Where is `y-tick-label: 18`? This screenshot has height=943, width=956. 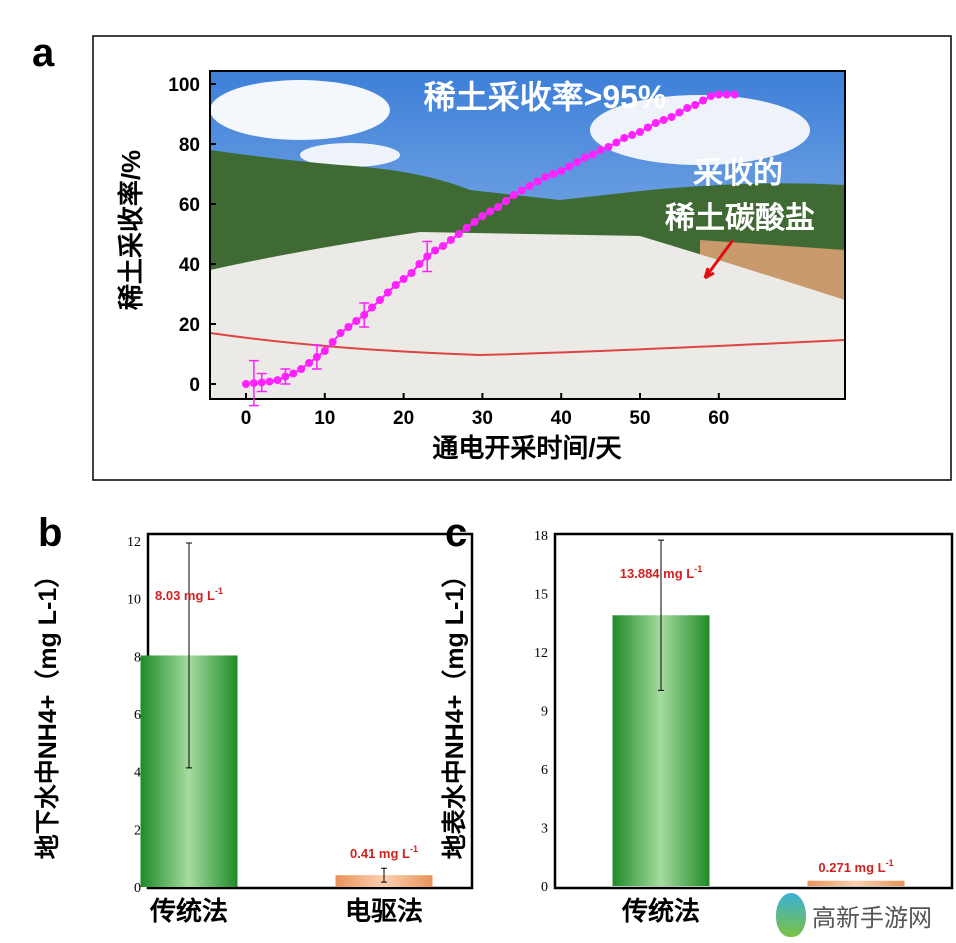
y-tick-label: 18 is located at coordinates (541, 536).